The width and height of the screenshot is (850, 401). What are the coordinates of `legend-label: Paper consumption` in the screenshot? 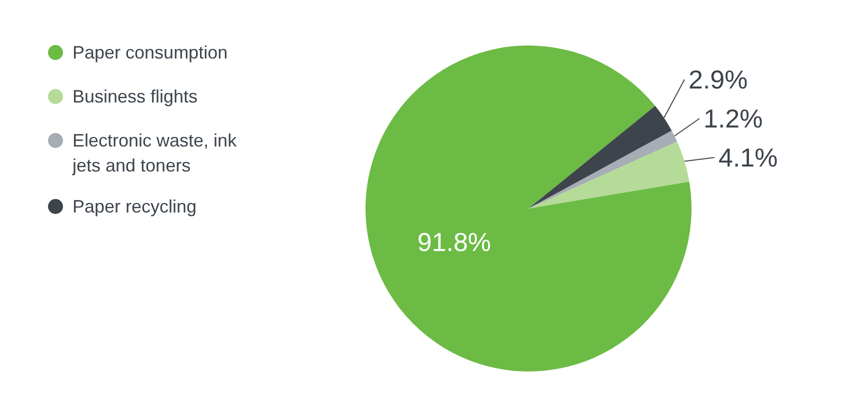 It's located at (150, 52).